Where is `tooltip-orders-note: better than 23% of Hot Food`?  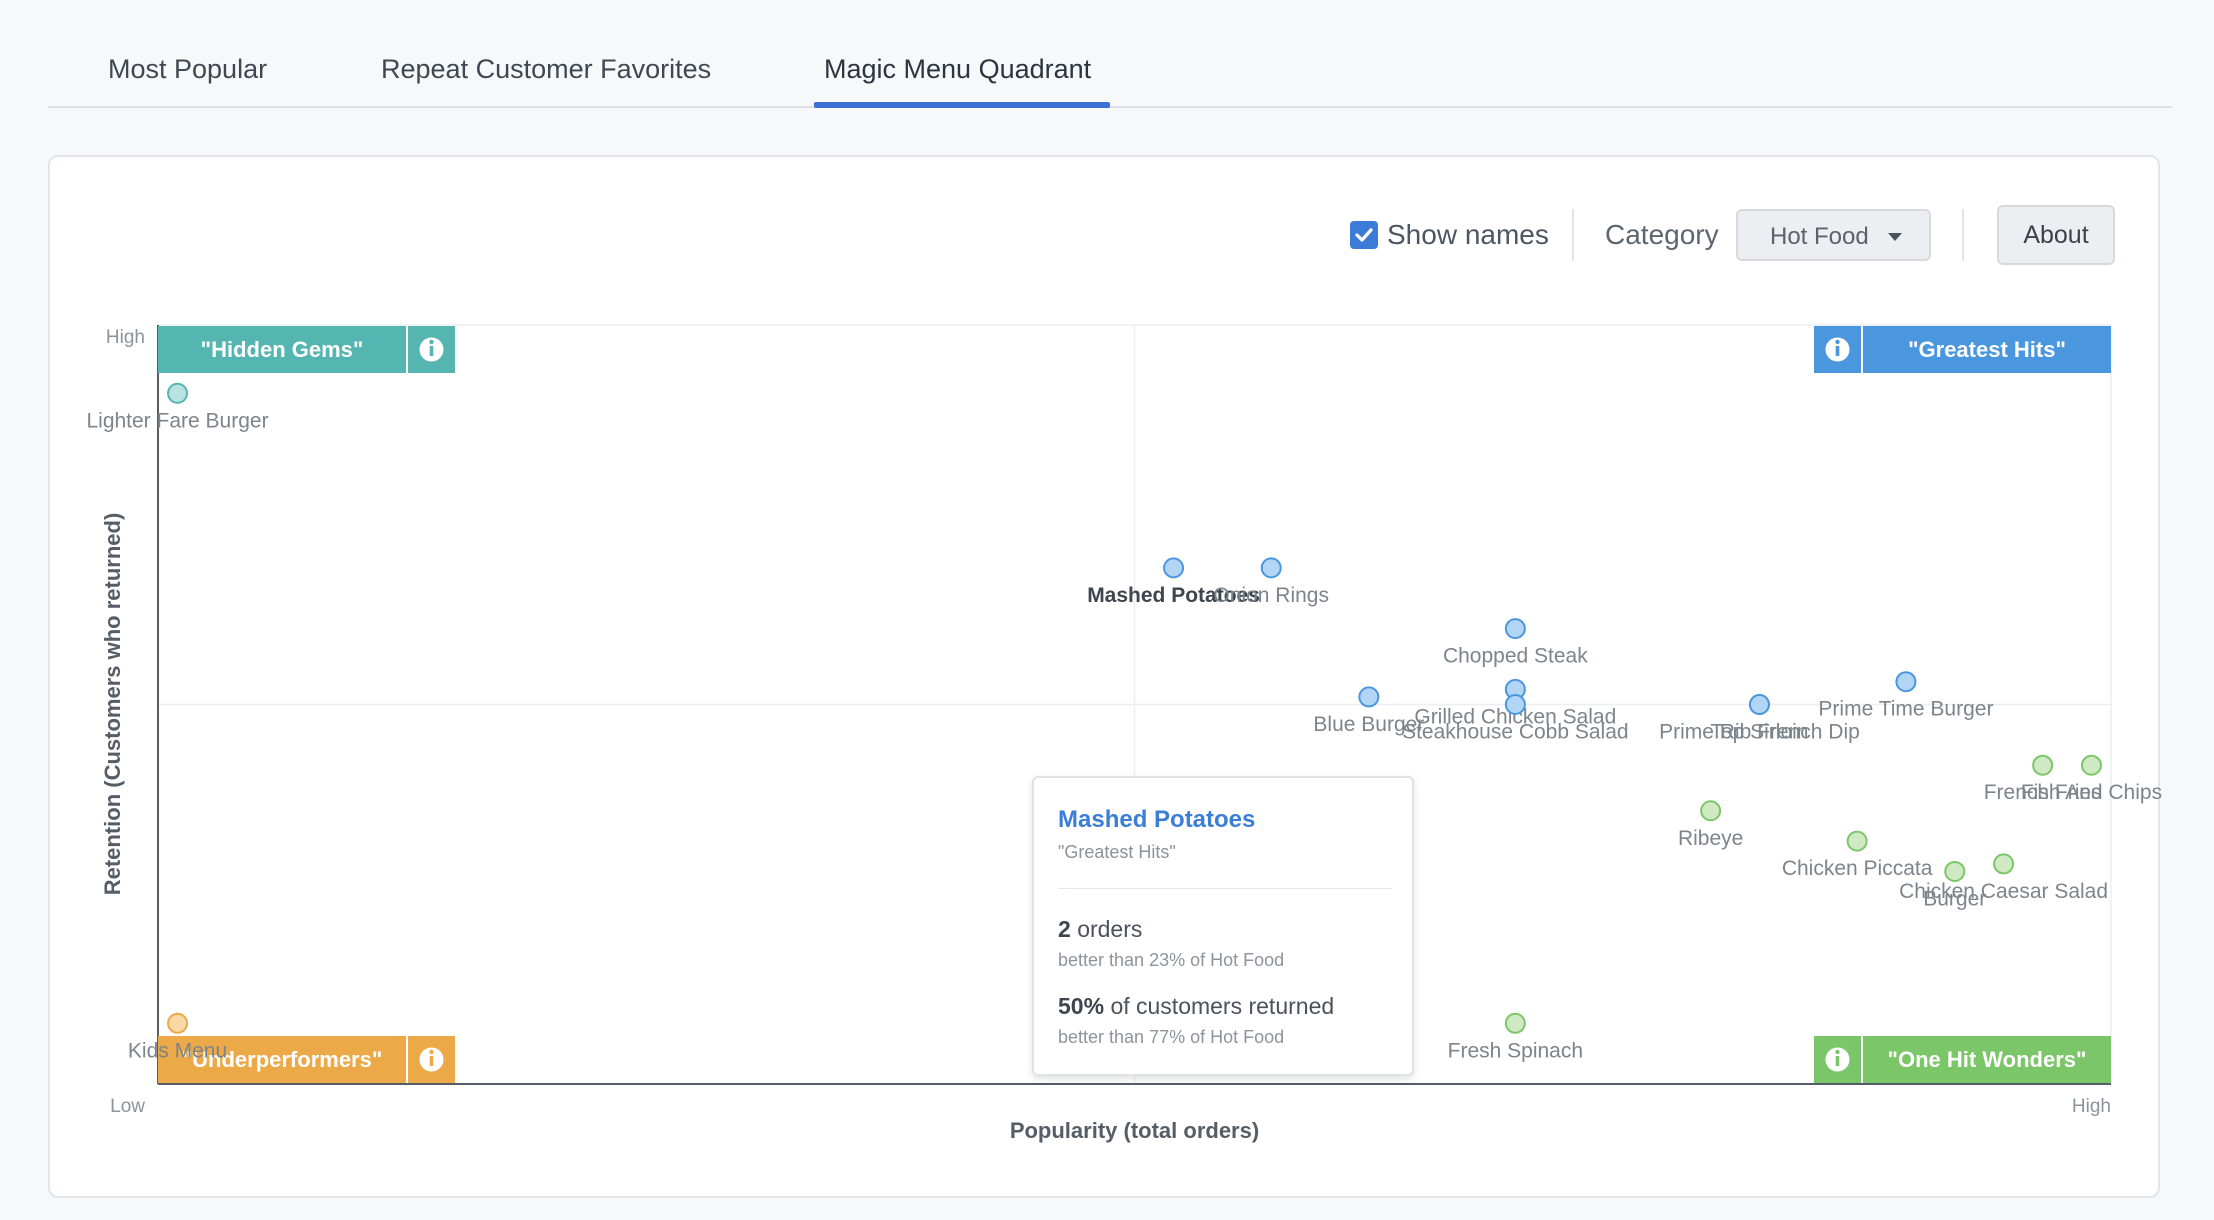 tooltip-orders-note: better than 23% of Hot Food is located at coordinates (1171, 960).